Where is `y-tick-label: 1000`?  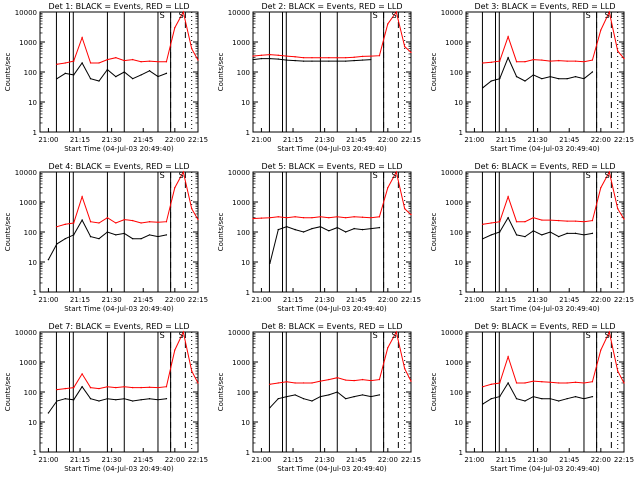 y-tick-label: 1000 is located at coordinates (454, 43).